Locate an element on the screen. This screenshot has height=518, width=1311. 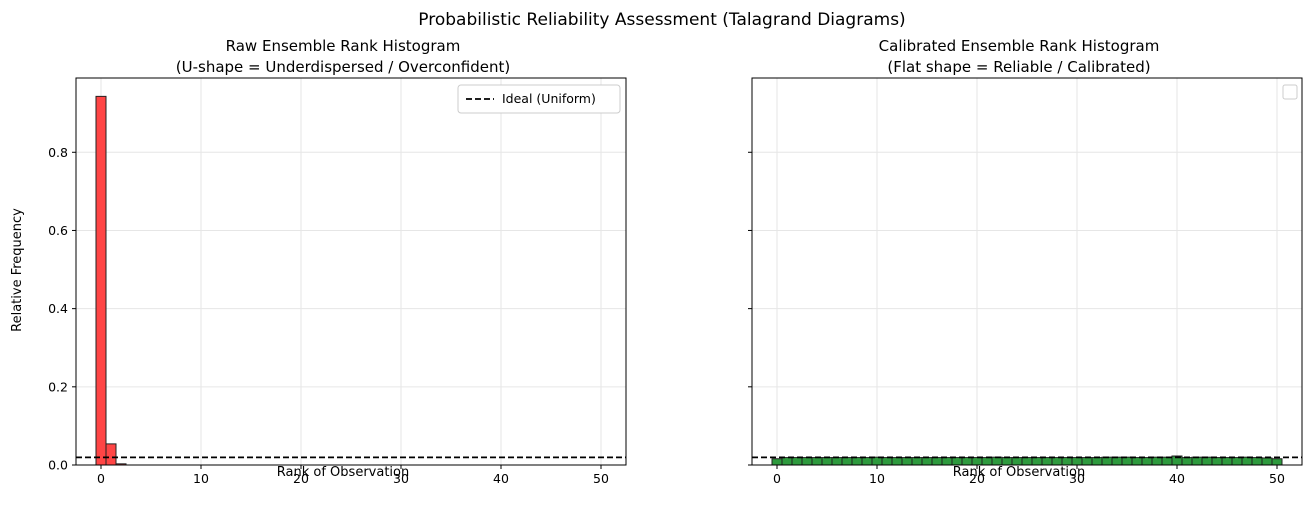
calibrated-x-axis-label: Rank of Observation is located at coordinates (1019, 472).